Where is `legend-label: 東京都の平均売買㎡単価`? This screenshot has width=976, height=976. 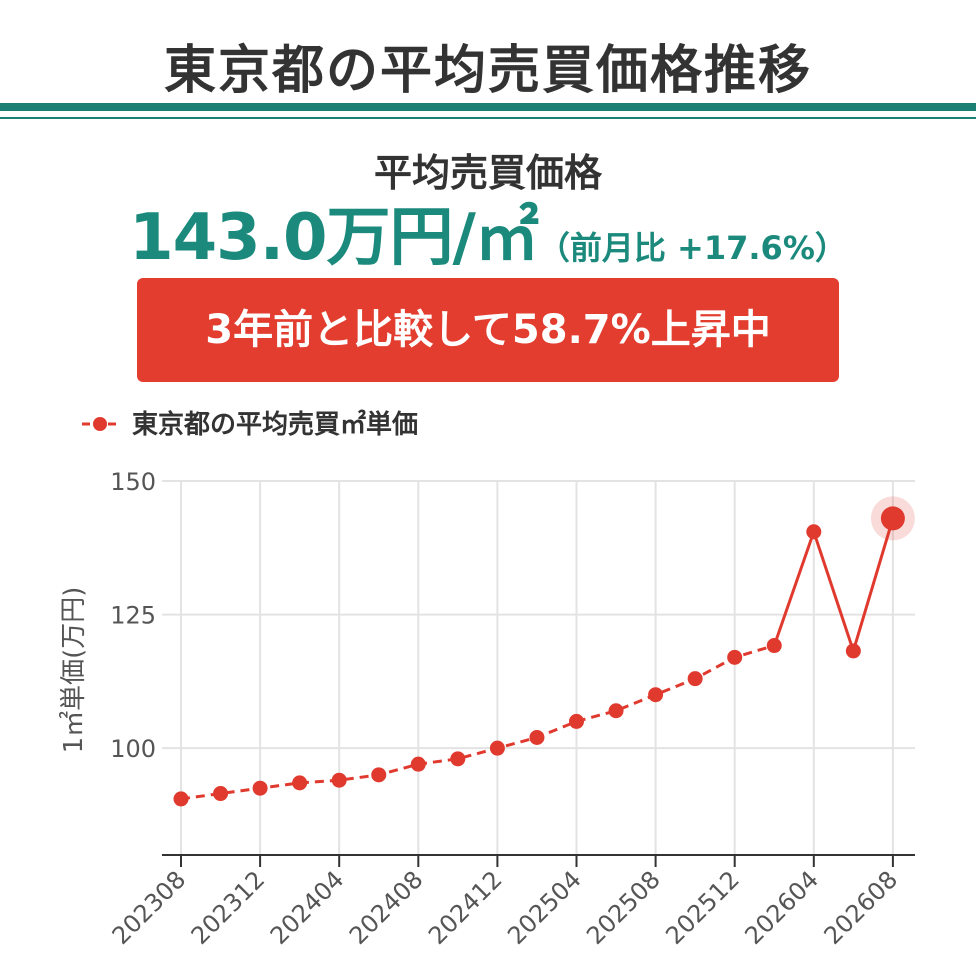 legend-label: 東京都の平均売買㎡単価 is located at coordinates (275, 424).